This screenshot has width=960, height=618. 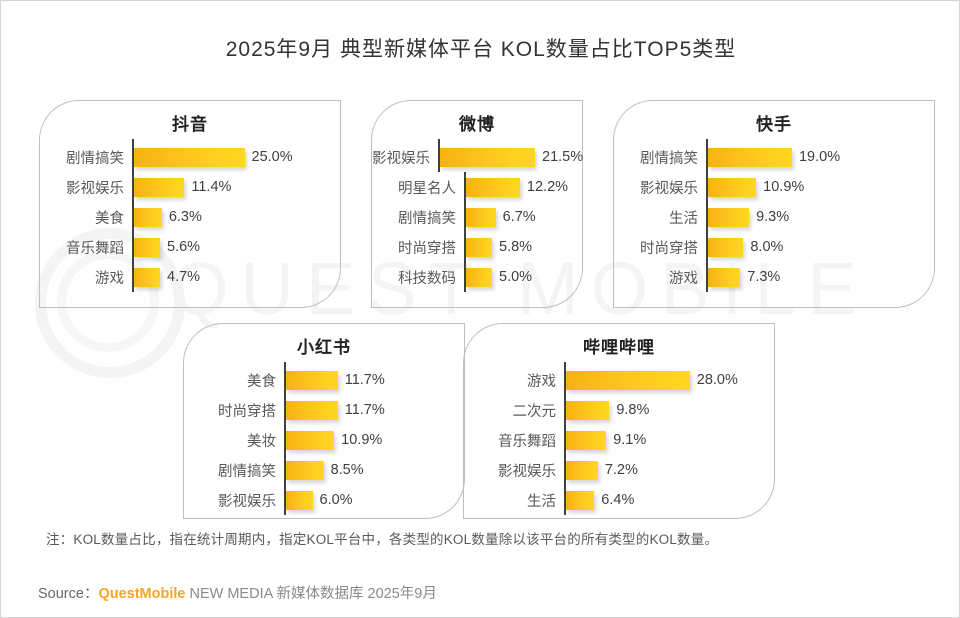 I want to click on bar-track: 6.0%, so click(x=374, y=500).